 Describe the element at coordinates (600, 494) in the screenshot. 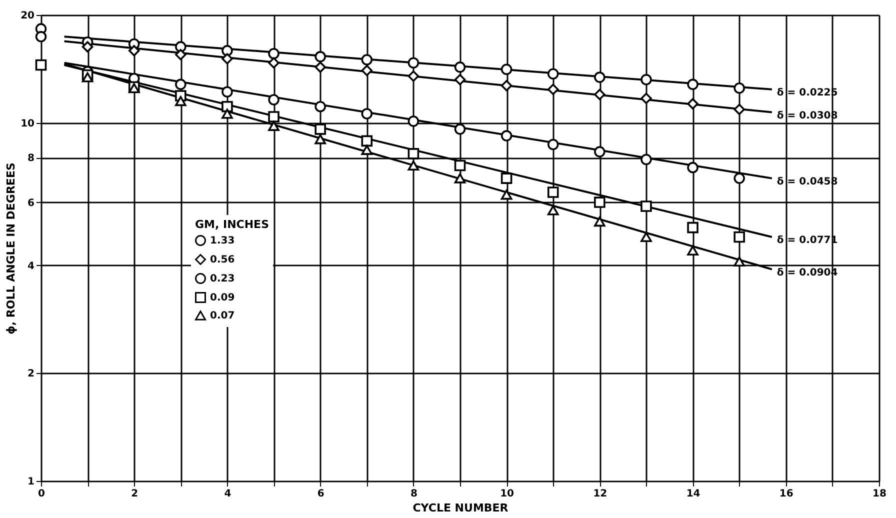

I see `x-tick-label: 12` at that location.